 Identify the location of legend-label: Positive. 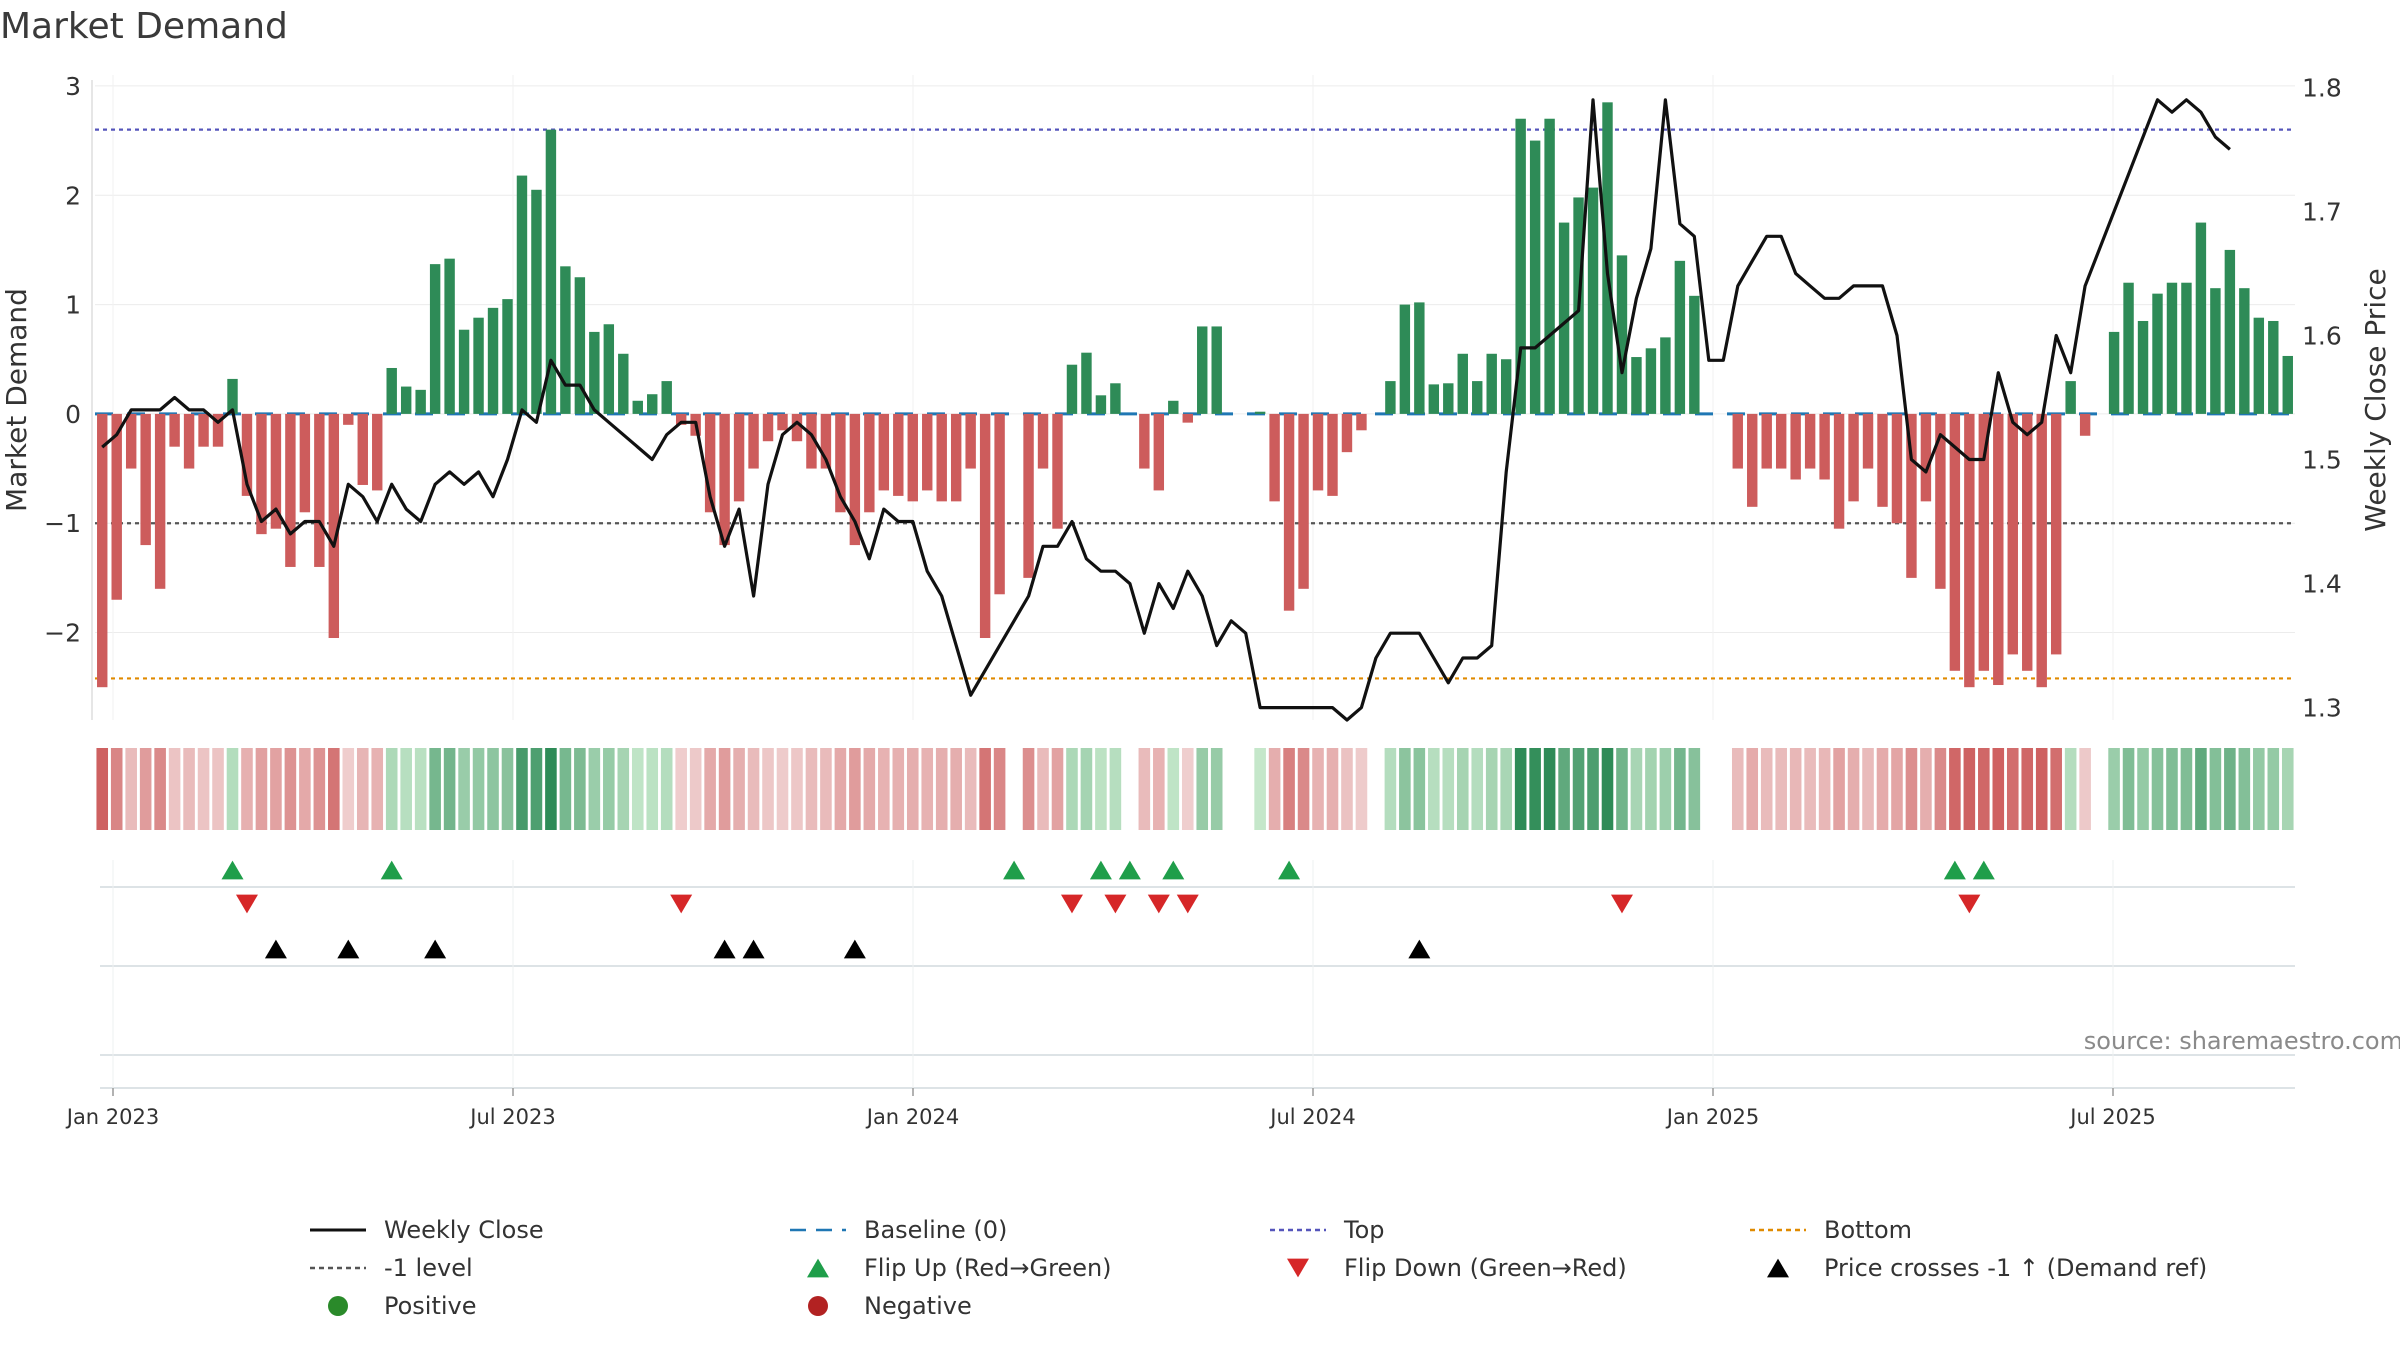
(430, 1306).